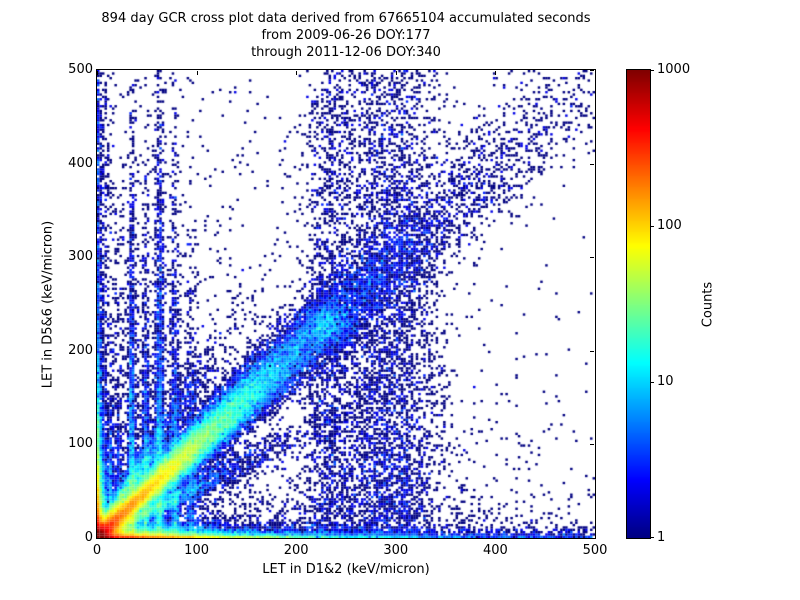 The width and height of the screenshot is (800, 600). I want to click on y-tick-label: 100, so click(80, 444).